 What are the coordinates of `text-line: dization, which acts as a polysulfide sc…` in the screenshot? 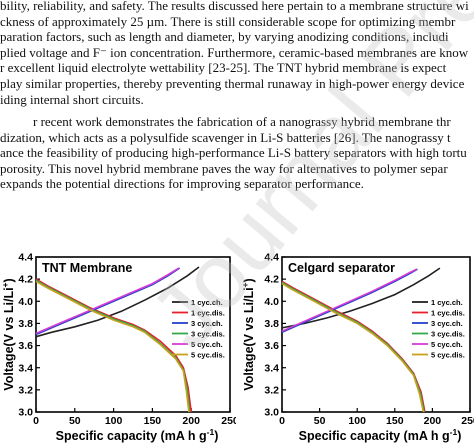 It's located at (225, 137).